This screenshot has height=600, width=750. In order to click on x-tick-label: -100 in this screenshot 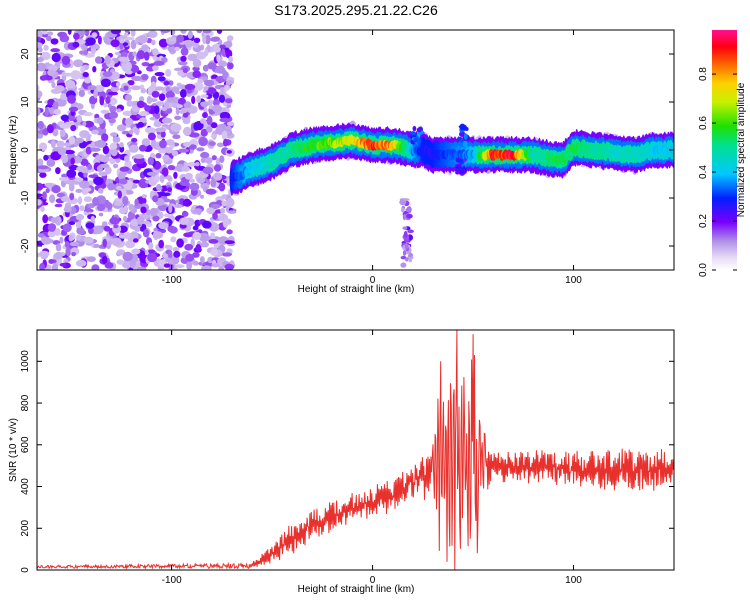, I will do `click(172, 280)`.